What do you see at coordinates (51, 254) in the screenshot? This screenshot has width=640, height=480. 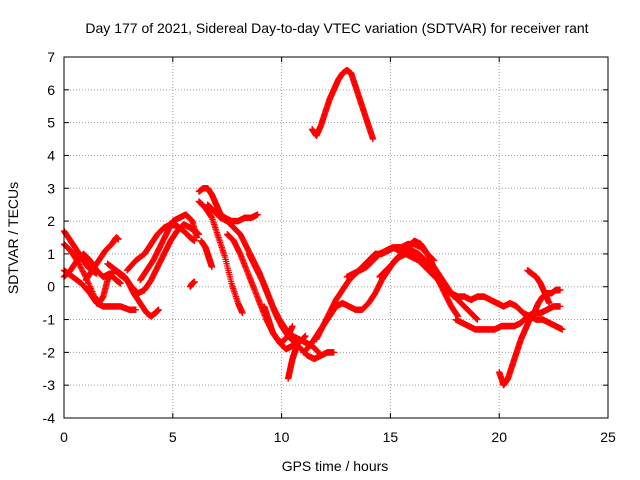 I see `y-tick-label: 1` at bounding box center [51, 254].